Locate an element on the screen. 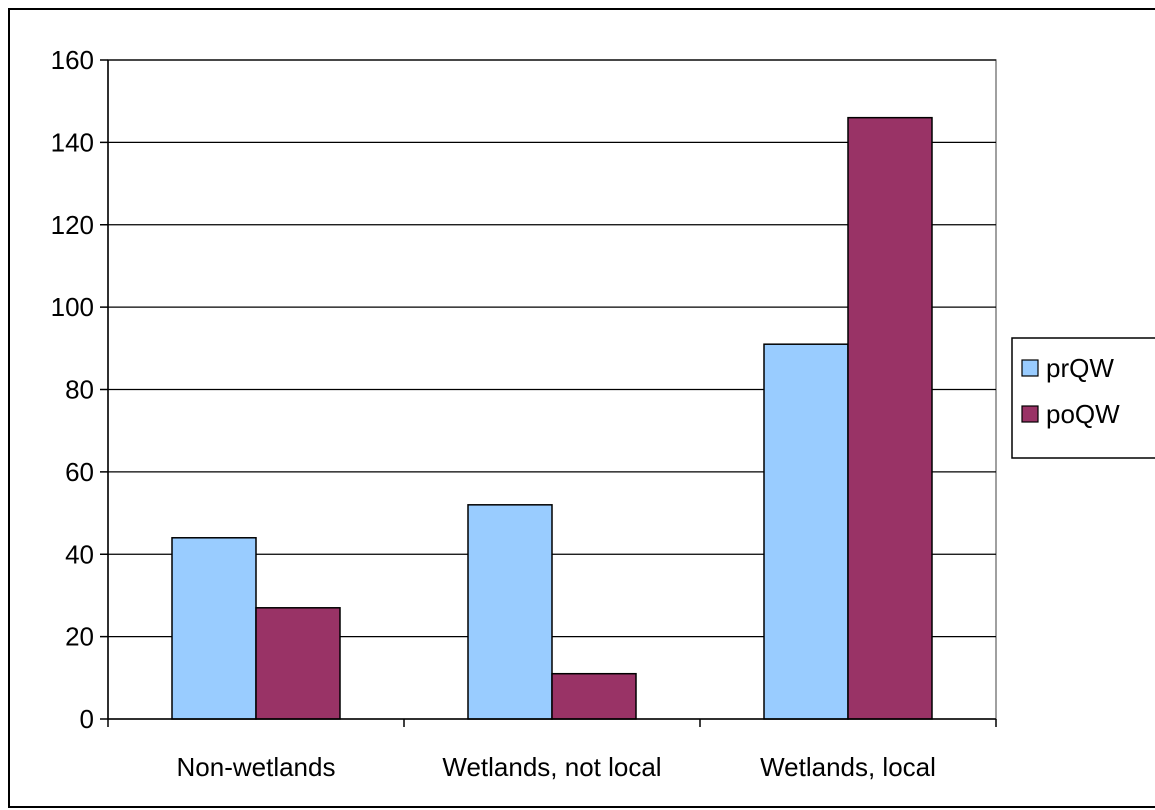 This screenshot has height=810, width=1155. legend-box is located at coordinates (1083, 398).